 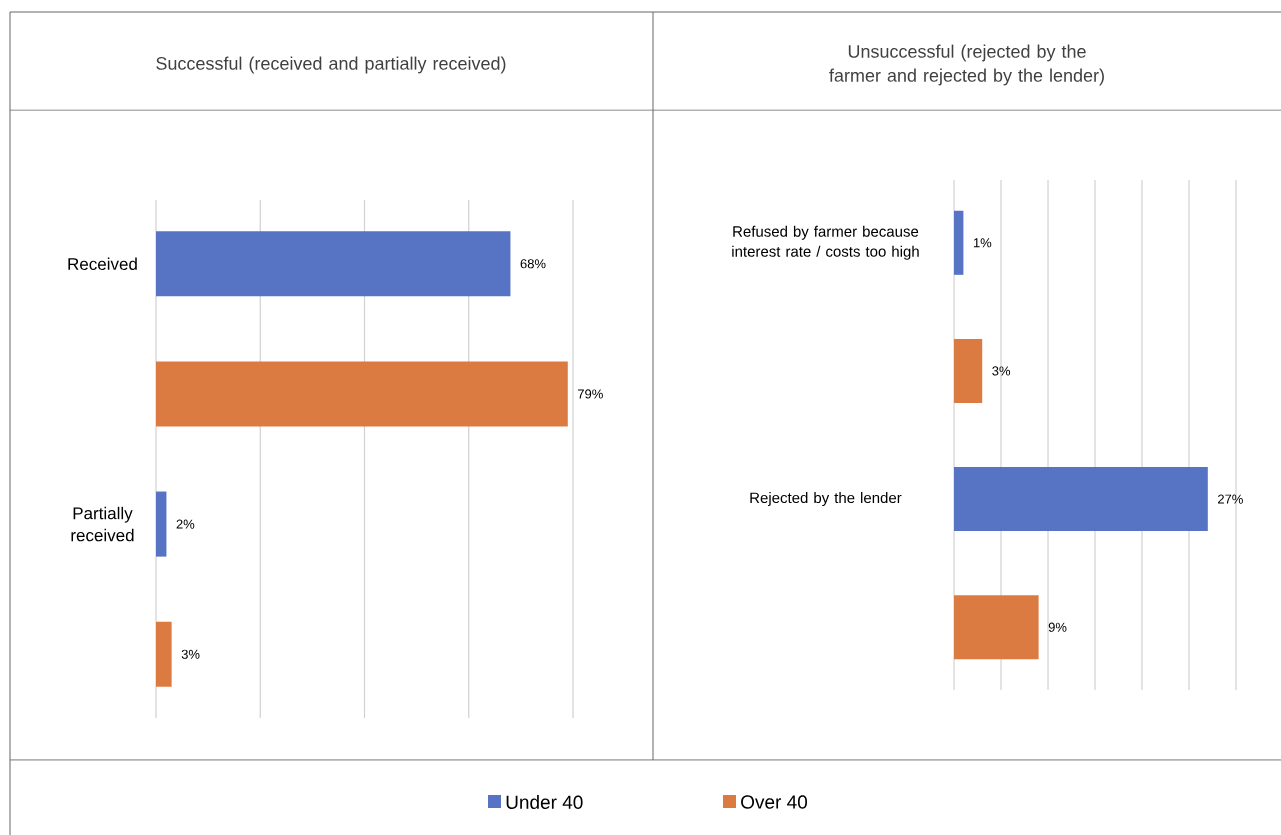 I want to click on chart-title: Successful (received and partially received), so click(x=331, y=65).